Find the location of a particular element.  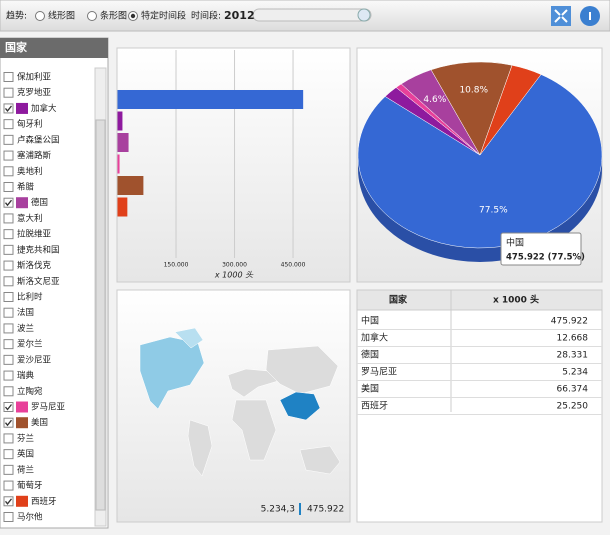

period-label: 时间段: is located at coordinates (206, 16).